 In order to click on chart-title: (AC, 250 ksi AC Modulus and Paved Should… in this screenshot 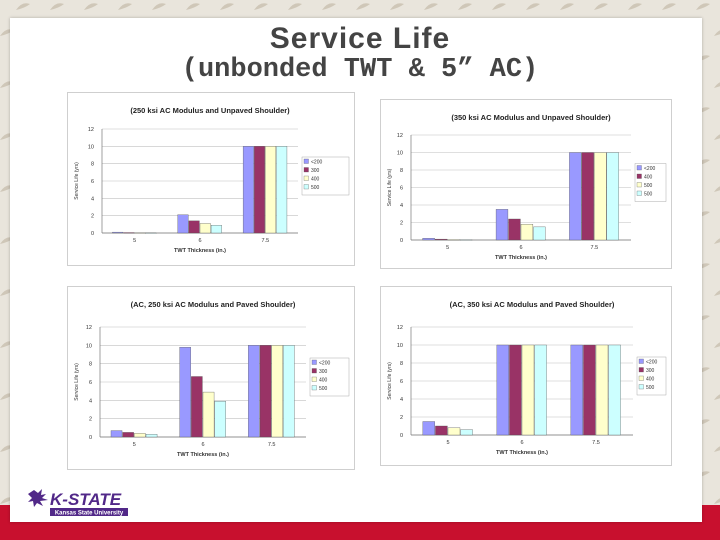, I will do `click(213, 304)`.